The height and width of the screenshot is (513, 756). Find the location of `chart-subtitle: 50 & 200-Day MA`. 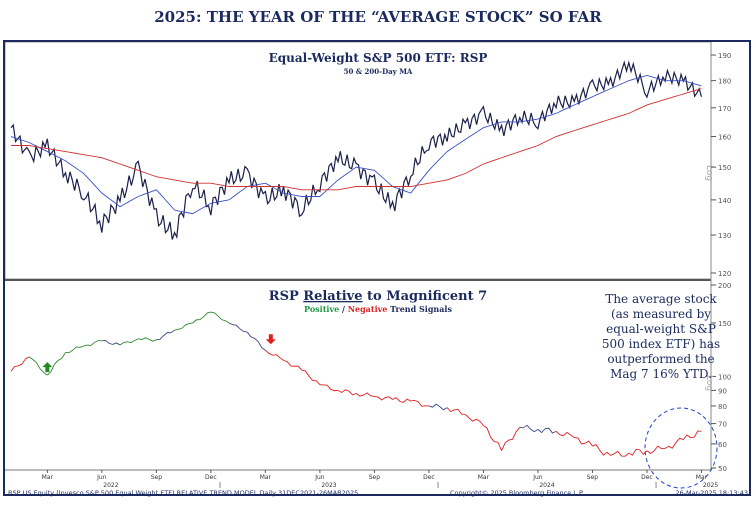

chart-subtitle: 50 & 200-Day MA is located at coordinates (378, 71).